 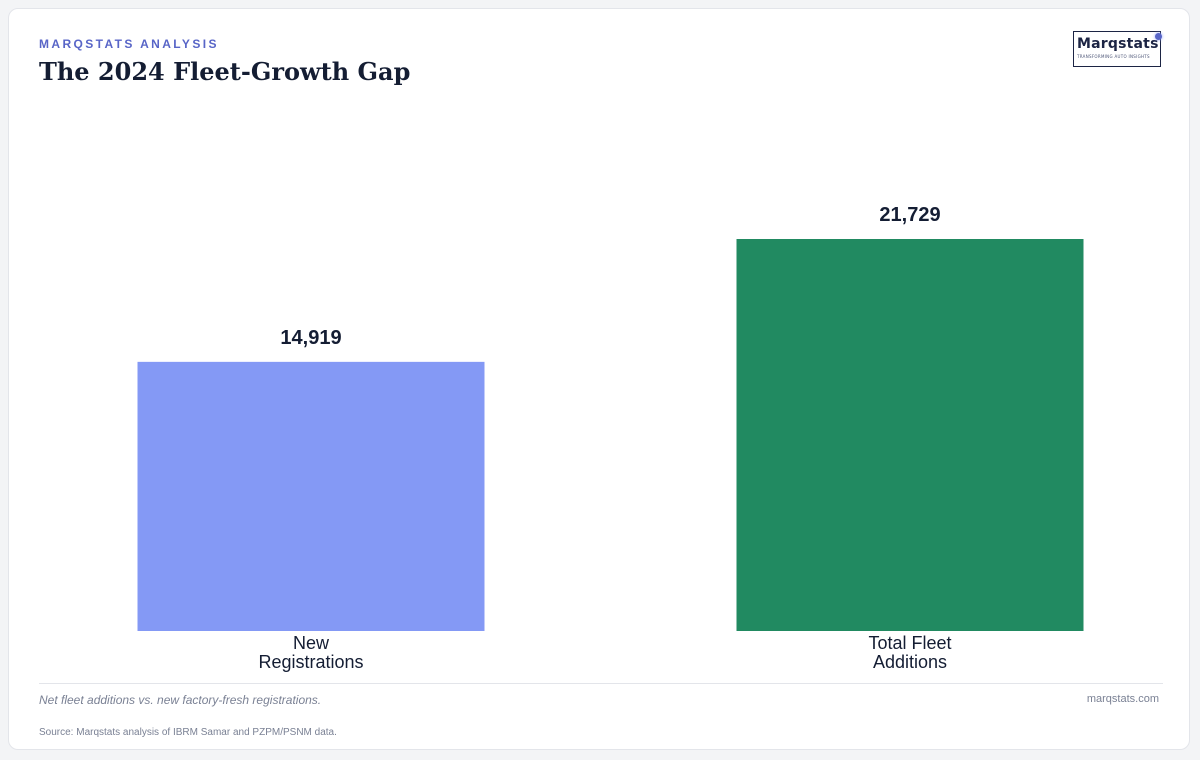 What do you see at coordinates (1118, 44) in the screenshot?
I see `logo-wordmark: Marqstats` at bounding box center [1118, 44].